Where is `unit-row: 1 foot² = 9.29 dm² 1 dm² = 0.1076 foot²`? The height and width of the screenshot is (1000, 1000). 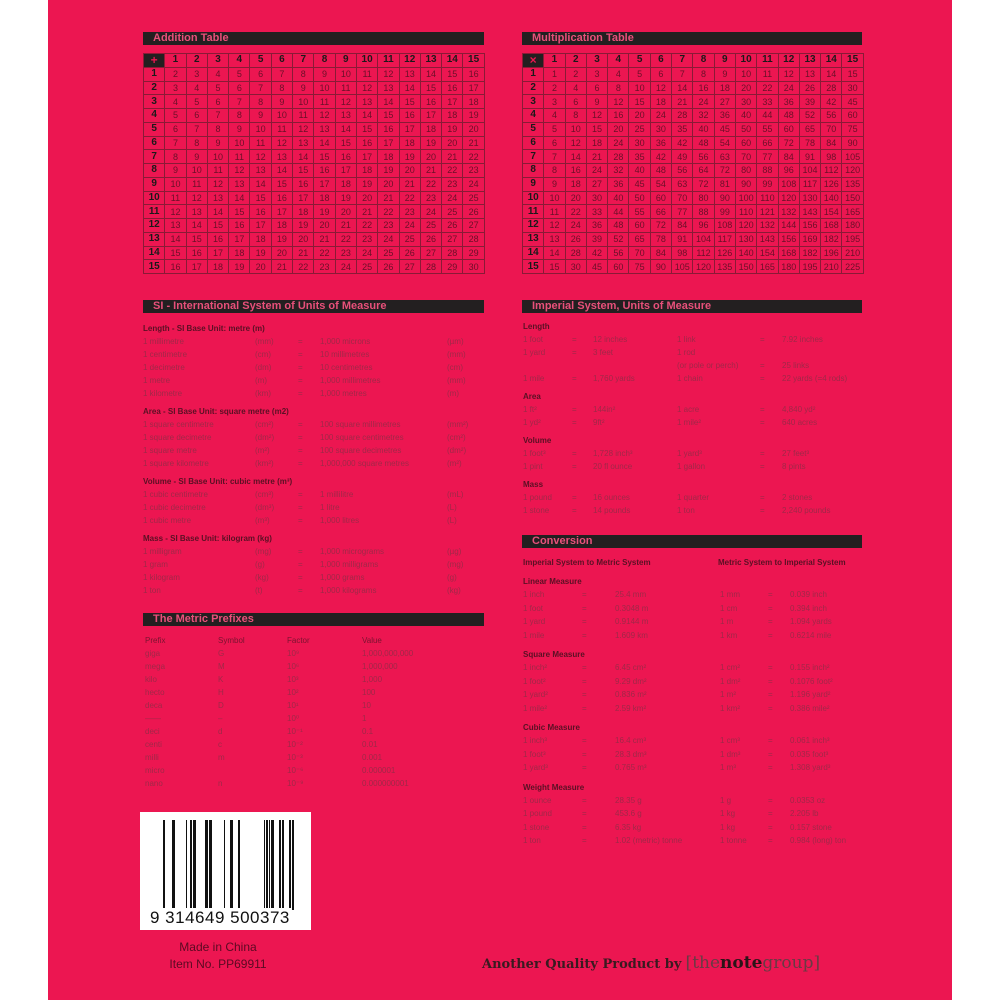
unit-row: 1 foot² = 9.29 dm² 1 dm² = 0.1076 foot² is located at coordinates (695, 682).